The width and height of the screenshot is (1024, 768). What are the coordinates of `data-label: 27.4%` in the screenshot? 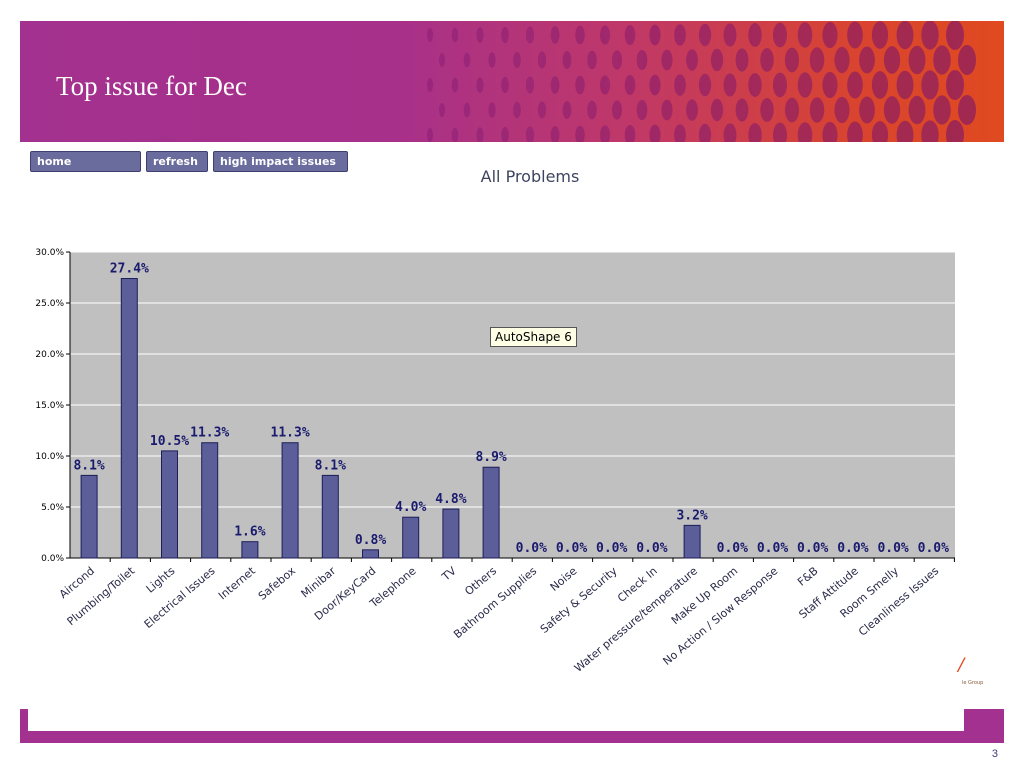 It's located at (129, 269).